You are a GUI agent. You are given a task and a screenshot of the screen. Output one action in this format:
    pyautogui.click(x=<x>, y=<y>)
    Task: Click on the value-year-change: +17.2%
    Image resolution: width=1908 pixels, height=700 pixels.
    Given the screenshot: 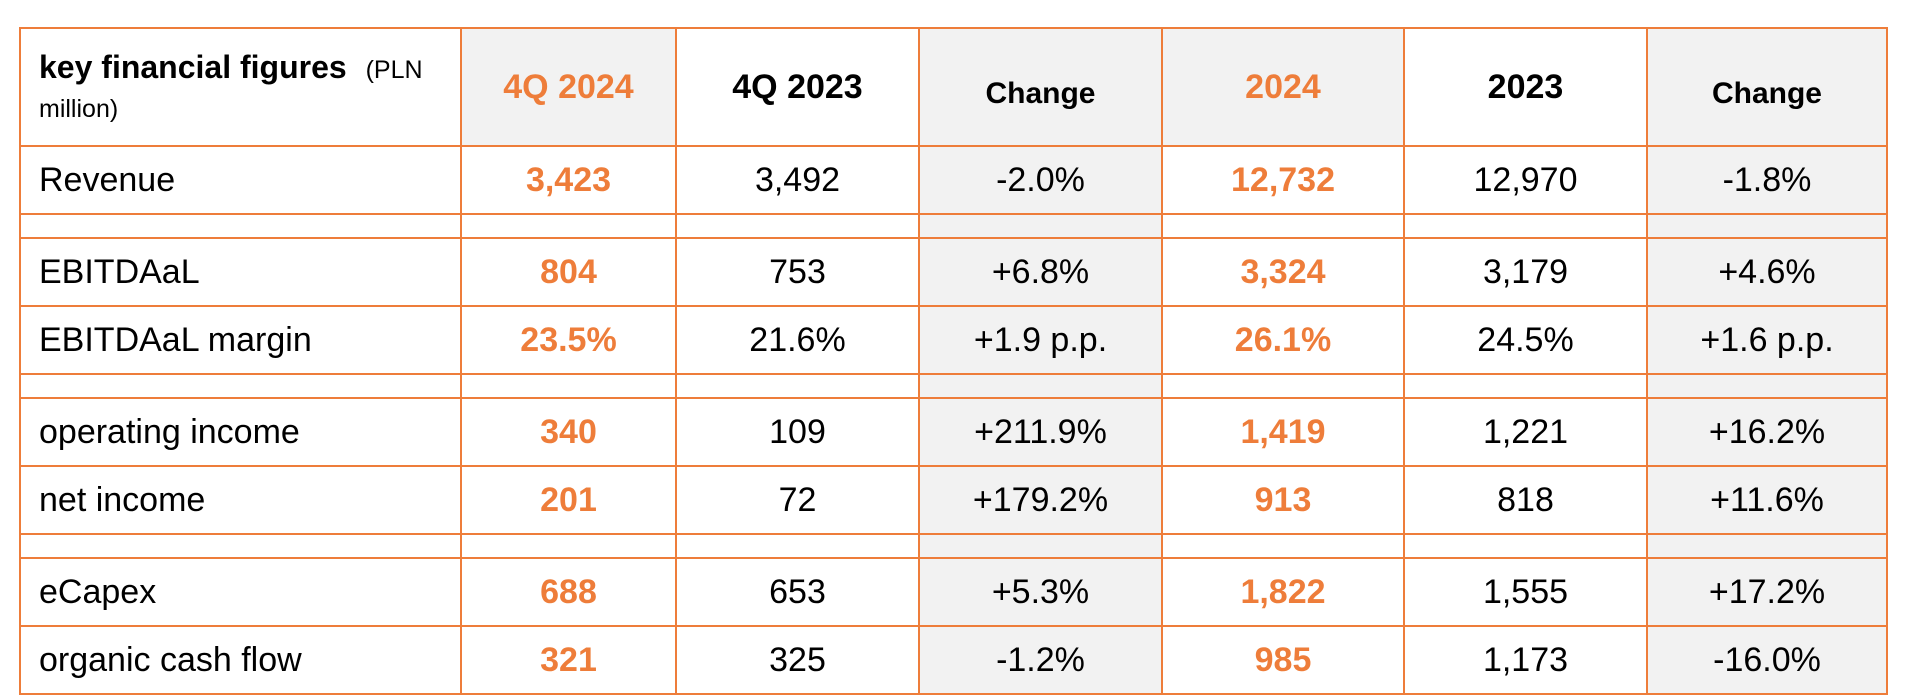 What is the action you would take?
    pyautogui.click(x=1767, y=592)
    